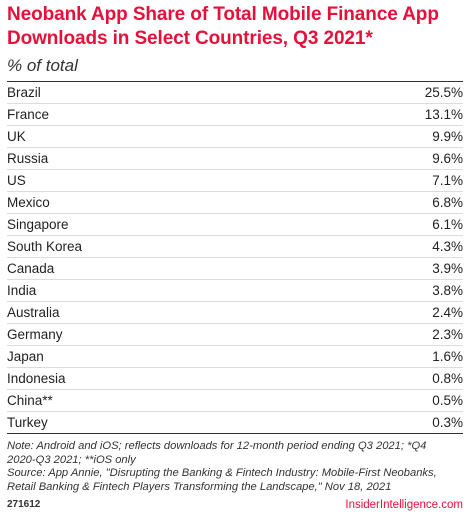 The width and height of the screenshot is (470, 516). Describe the element at coordinates (16, 180) in the screenshot. I see `country-label: US` at that location.